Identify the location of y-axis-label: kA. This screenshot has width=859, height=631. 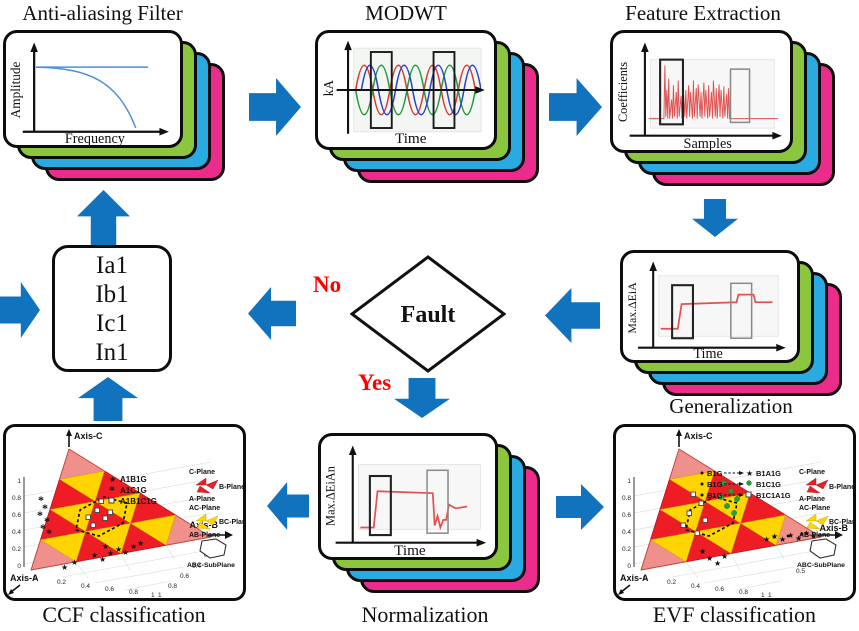
(328, 88).